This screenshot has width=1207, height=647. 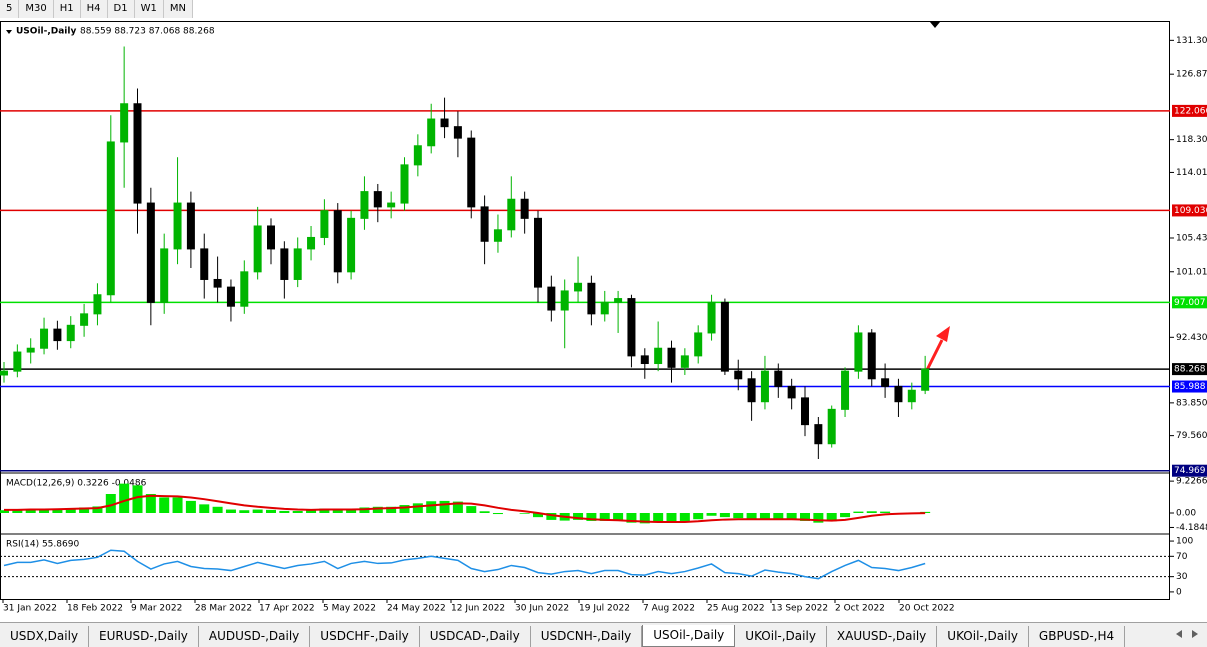 What do you see at coordinates (475, 636) in the screenshot?
I see `chart-tab: USDCAD-,Daily` at bounding box center [475, 636].